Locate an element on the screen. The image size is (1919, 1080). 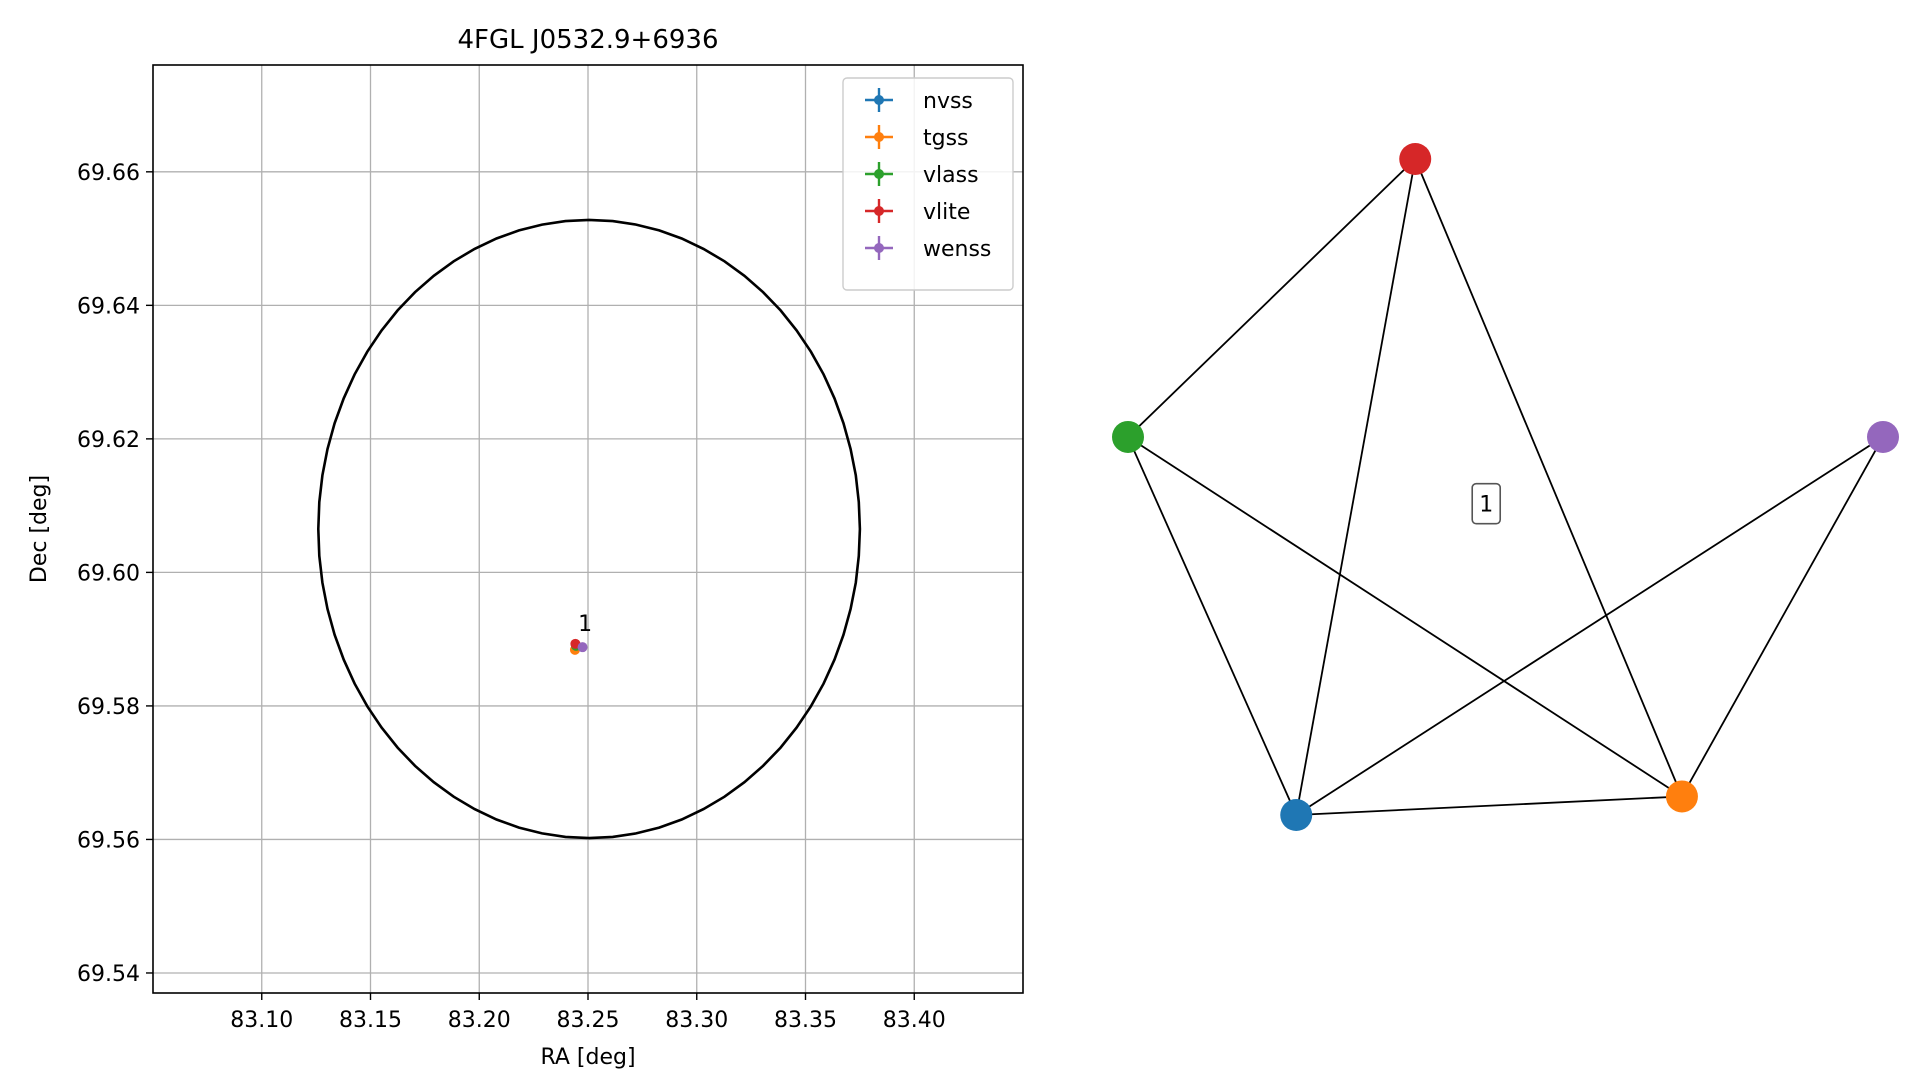
edge-vlass-nvss is located at coordinates (1212, 626).